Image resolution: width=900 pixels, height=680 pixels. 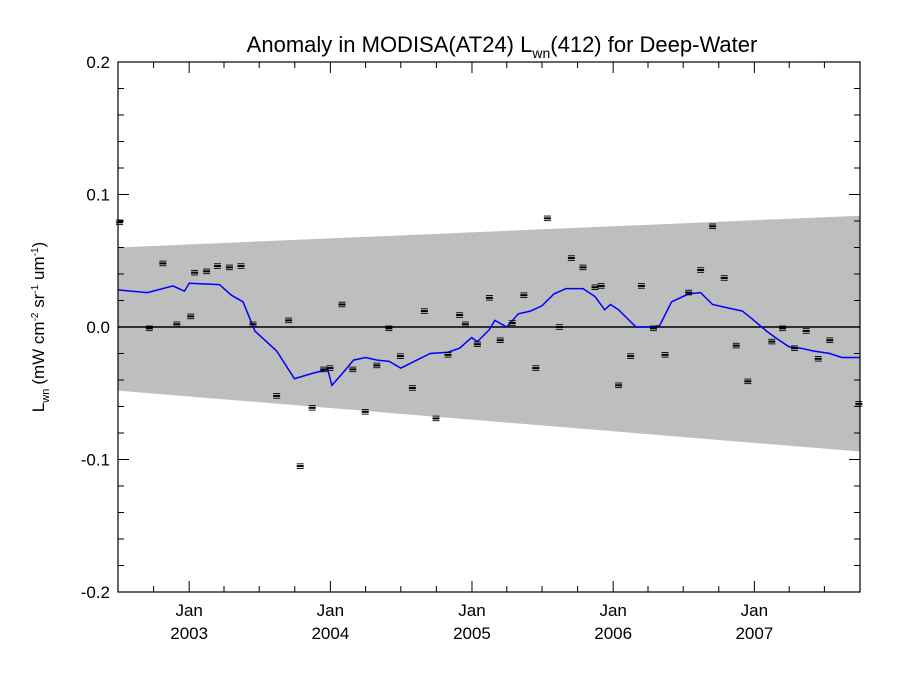 What do you see at coordinates (189, 633) in the screenshot?
I see `x-tick-label-year: 2003` at bounding box center [189, 633].